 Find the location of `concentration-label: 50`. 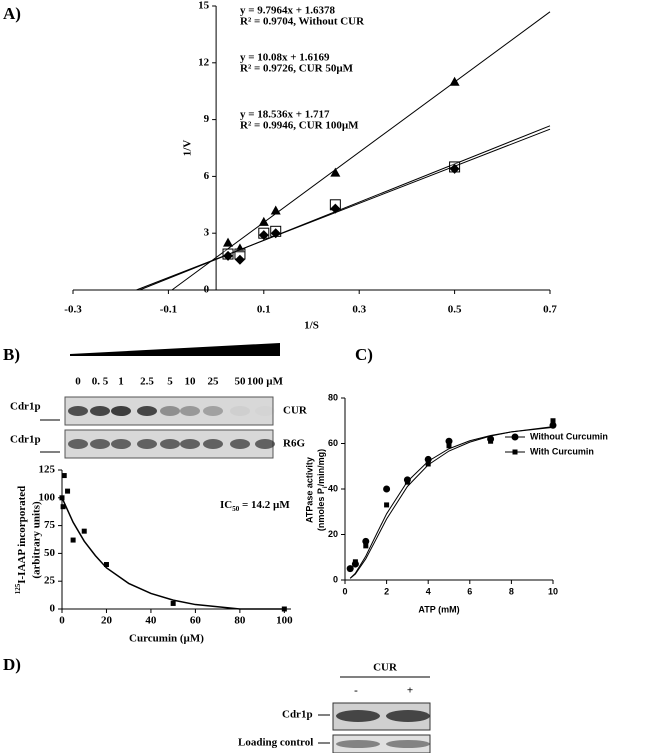

concentration-label: 50 is located at coordinates (241, 382).